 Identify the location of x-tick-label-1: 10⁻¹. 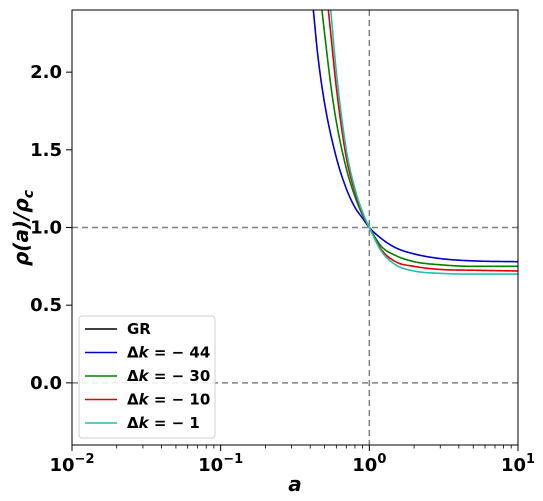
(220, 464).